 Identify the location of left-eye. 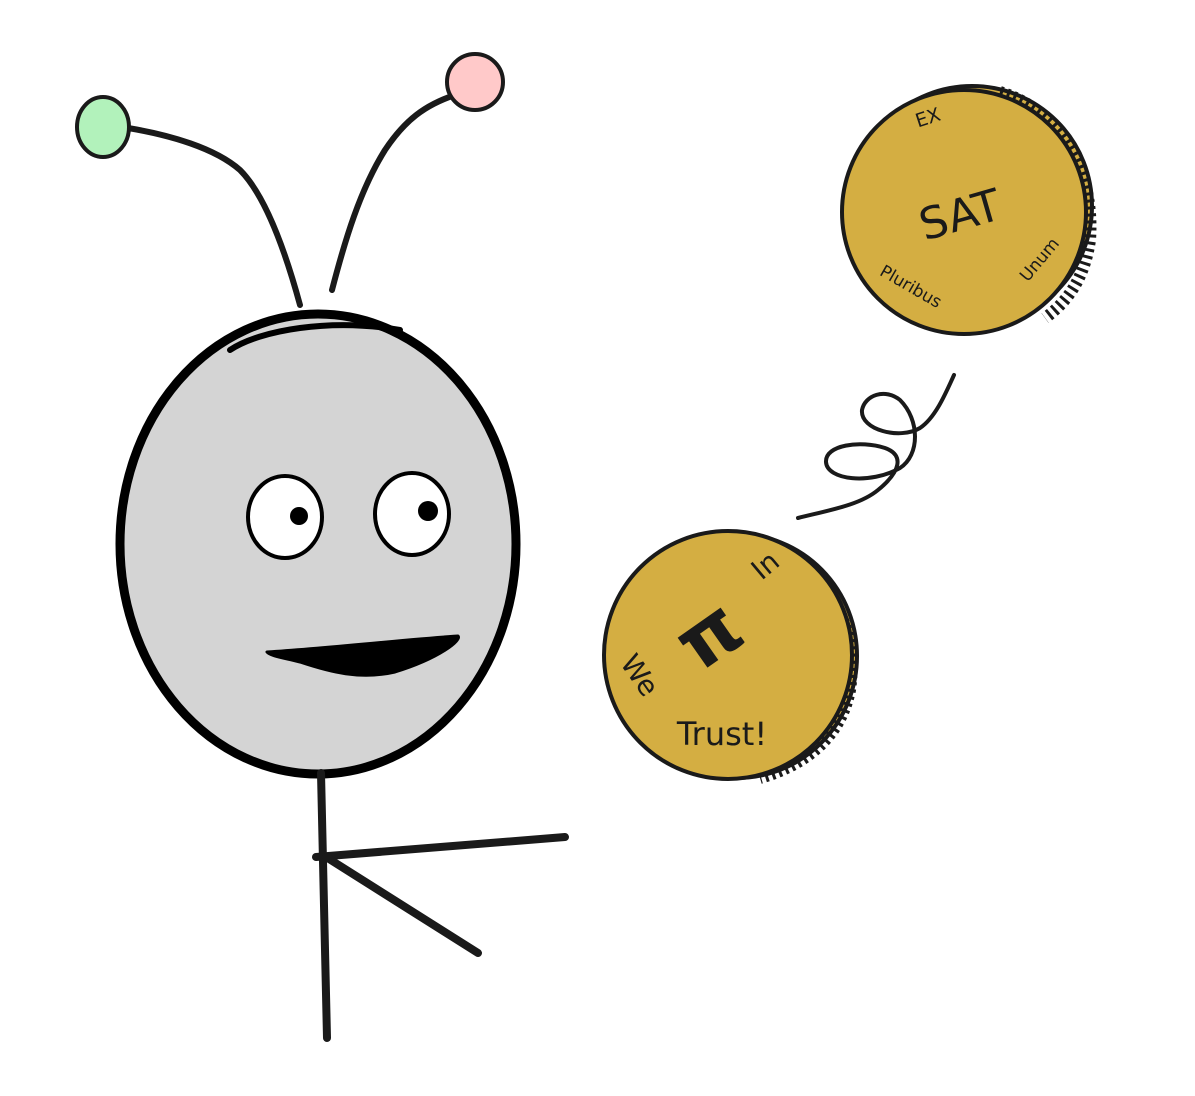
(285, 517).